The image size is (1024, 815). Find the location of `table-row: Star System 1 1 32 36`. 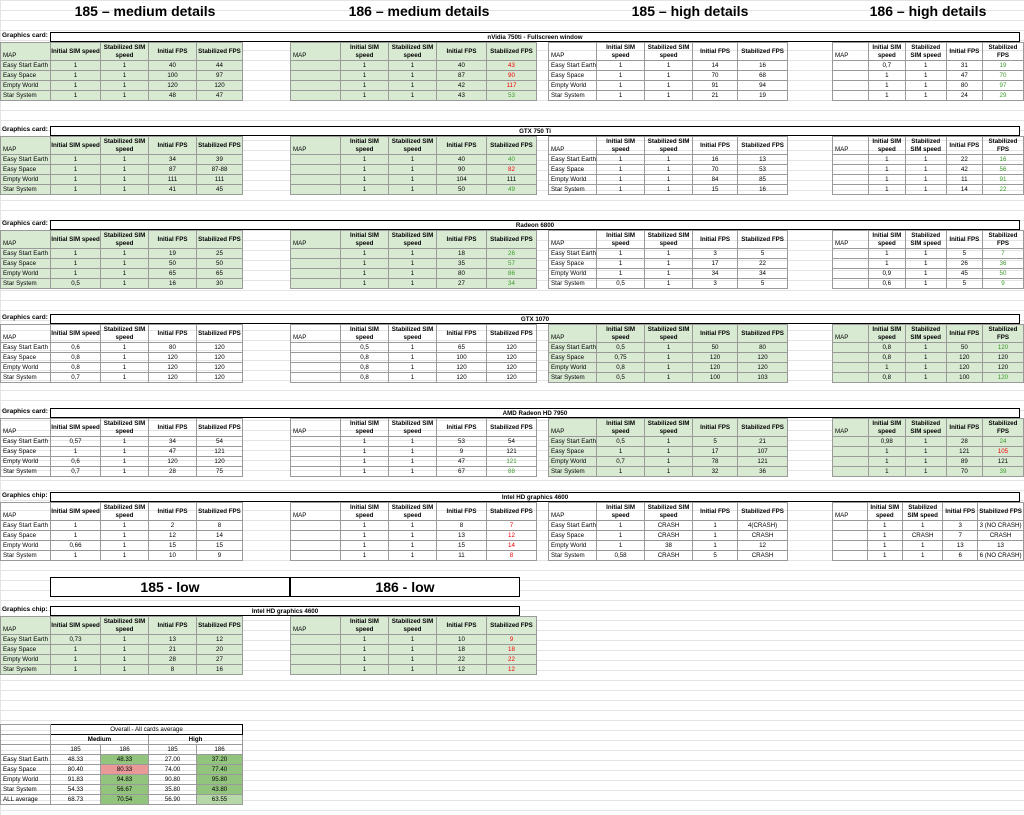

table-row: Star System 1 1 32 36 is located at coordinates (668, 471).